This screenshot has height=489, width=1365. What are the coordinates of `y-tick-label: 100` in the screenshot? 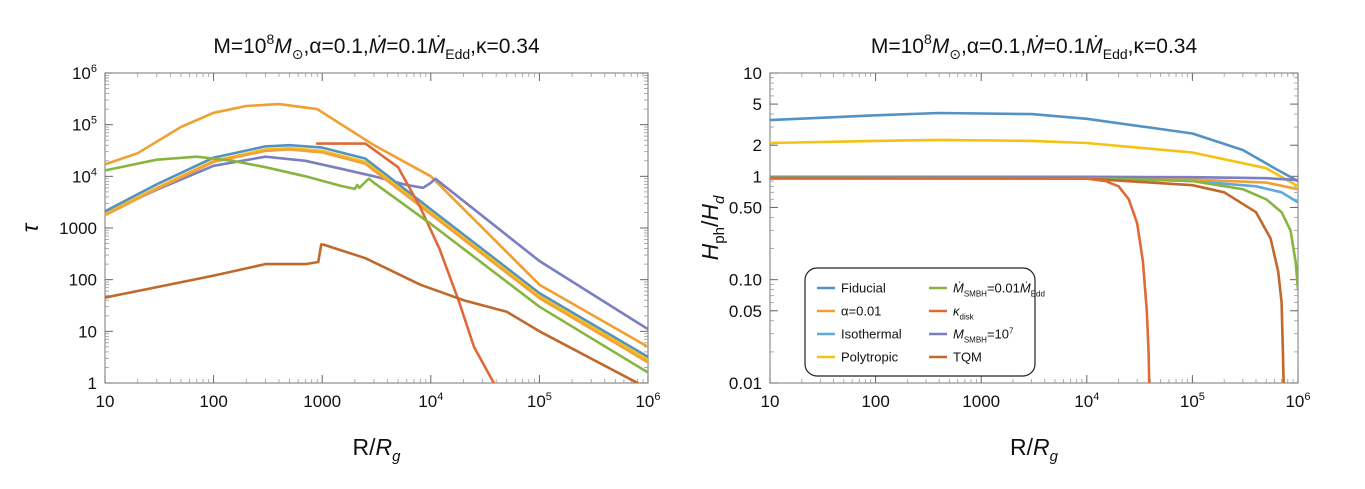 It's located at (83, 280).